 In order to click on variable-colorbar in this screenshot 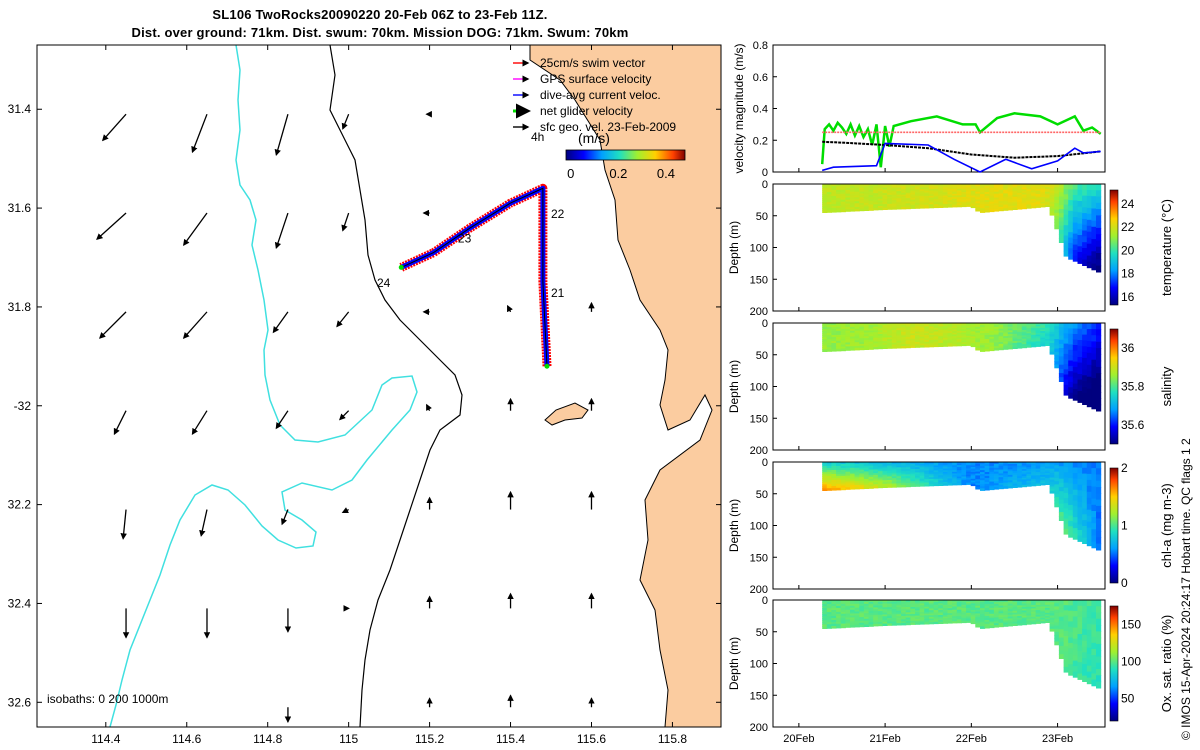, I will do `click(1114, 247)`.